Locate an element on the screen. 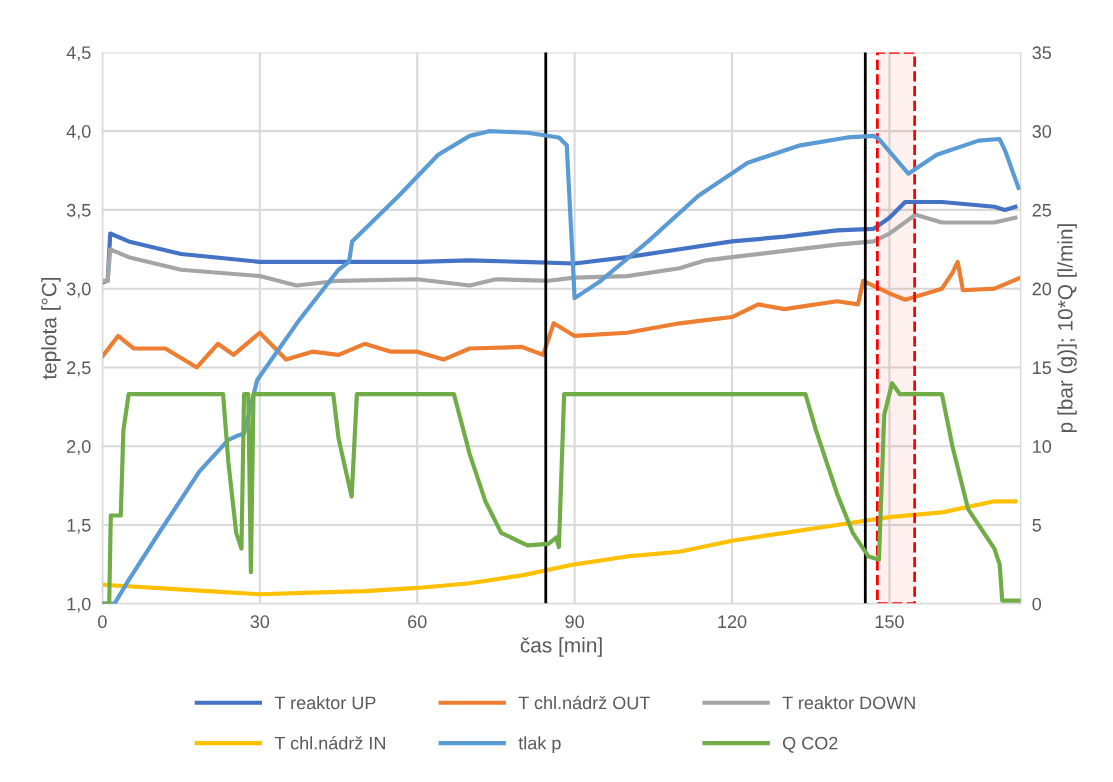 This screenshot has height=782, width=1113. y2-axis-title: p [bar (g)]; 10*Q [l/min] is located at coordinates (1067, 328).